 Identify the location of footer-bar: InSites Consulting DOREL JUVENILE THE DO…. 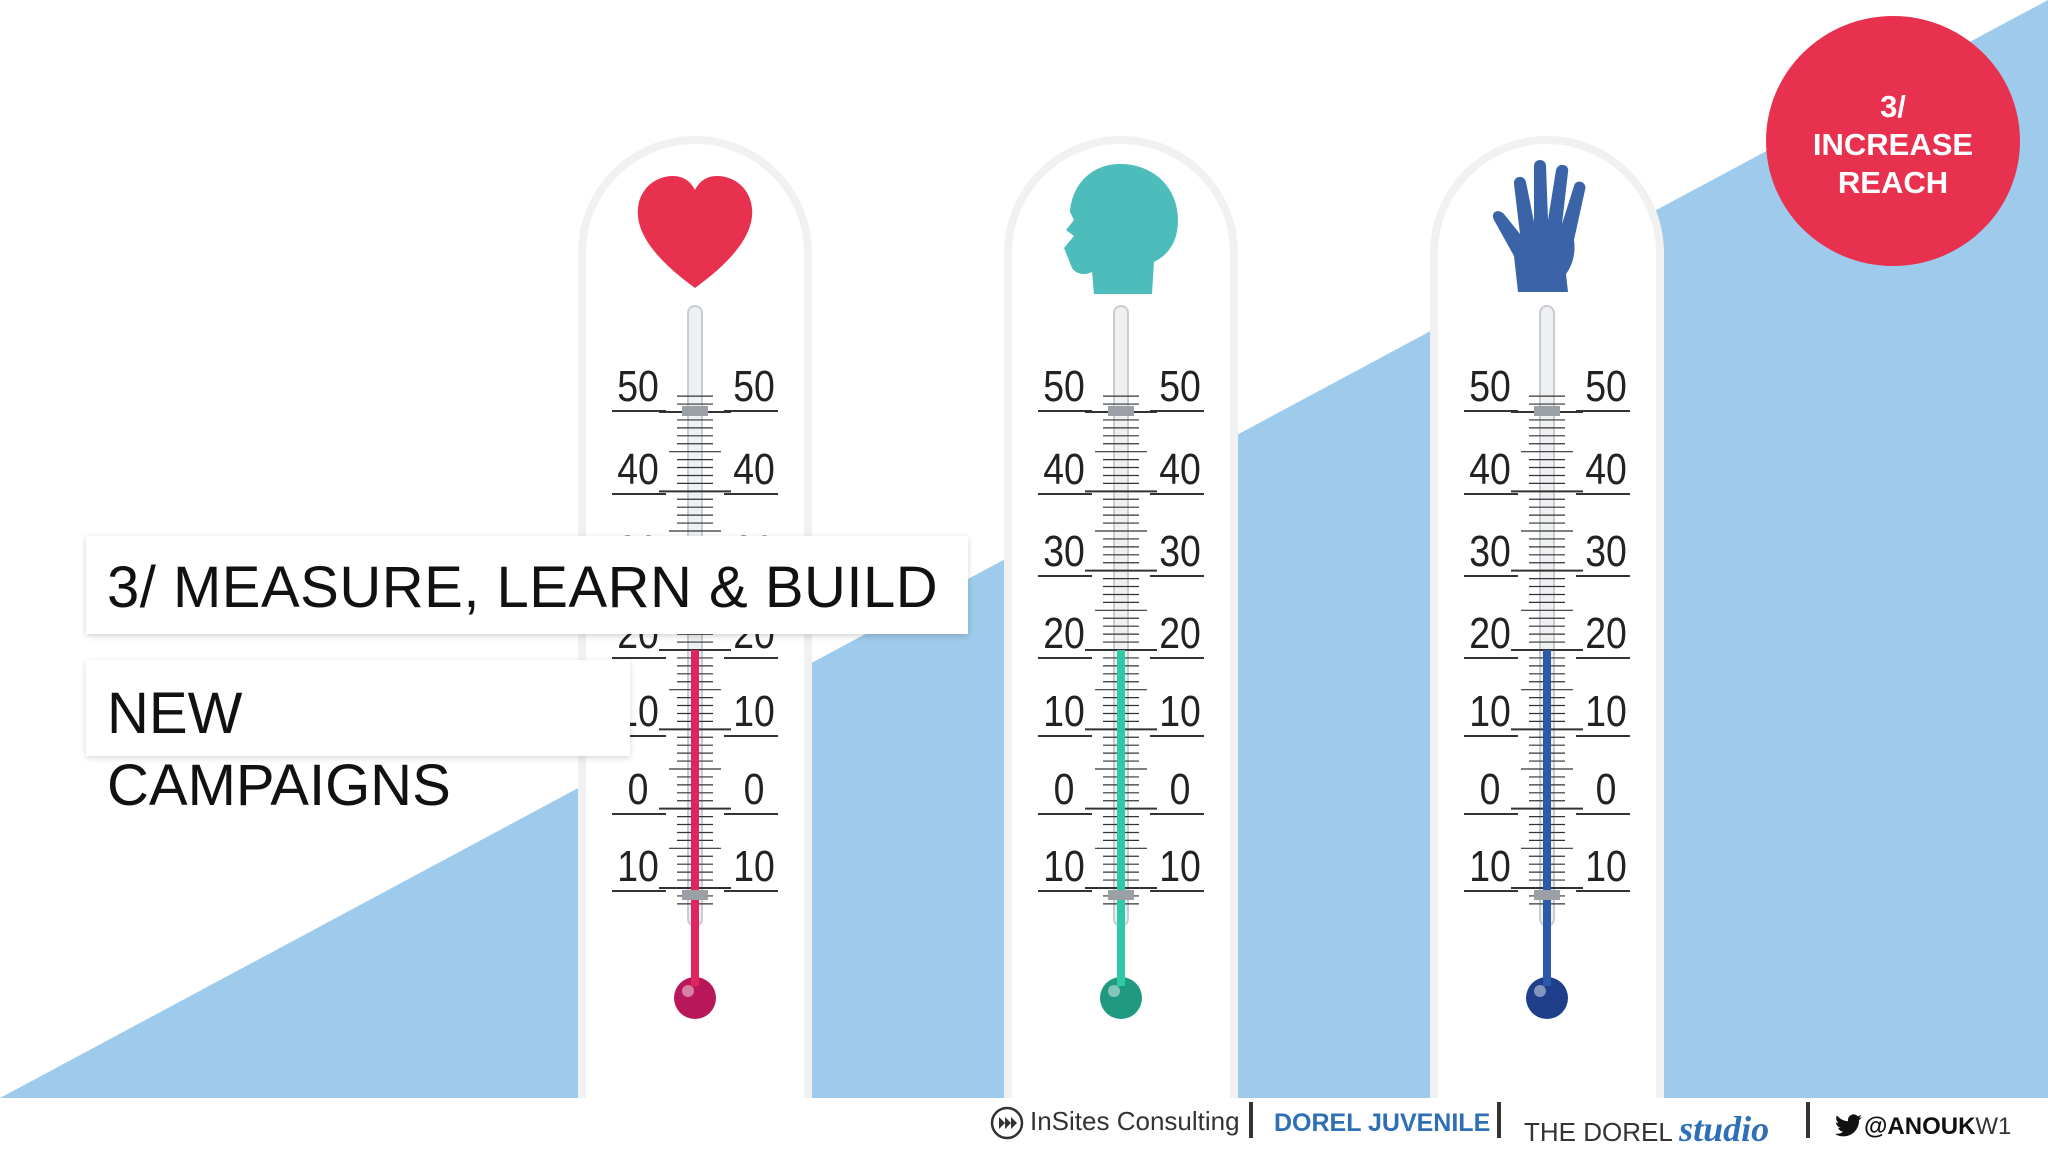
(1024, 1125).